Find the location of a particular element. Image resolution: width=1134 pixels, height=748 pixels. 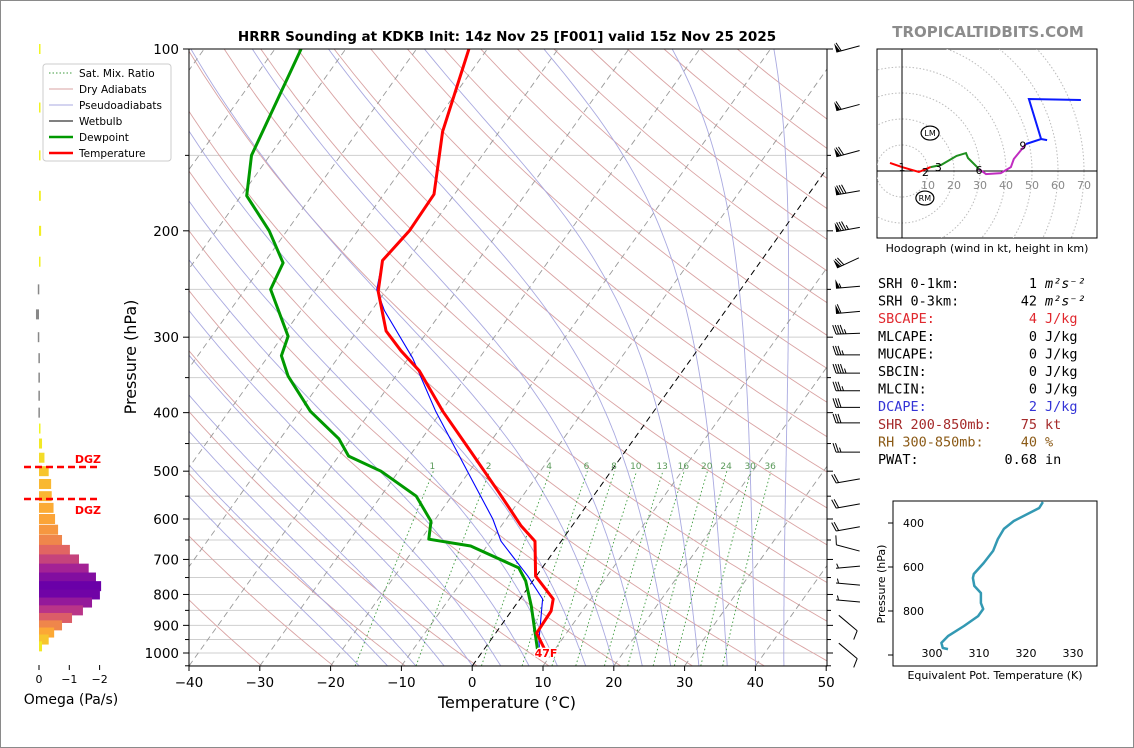

dry-adiabat-line is located at coordinates (653, 192).